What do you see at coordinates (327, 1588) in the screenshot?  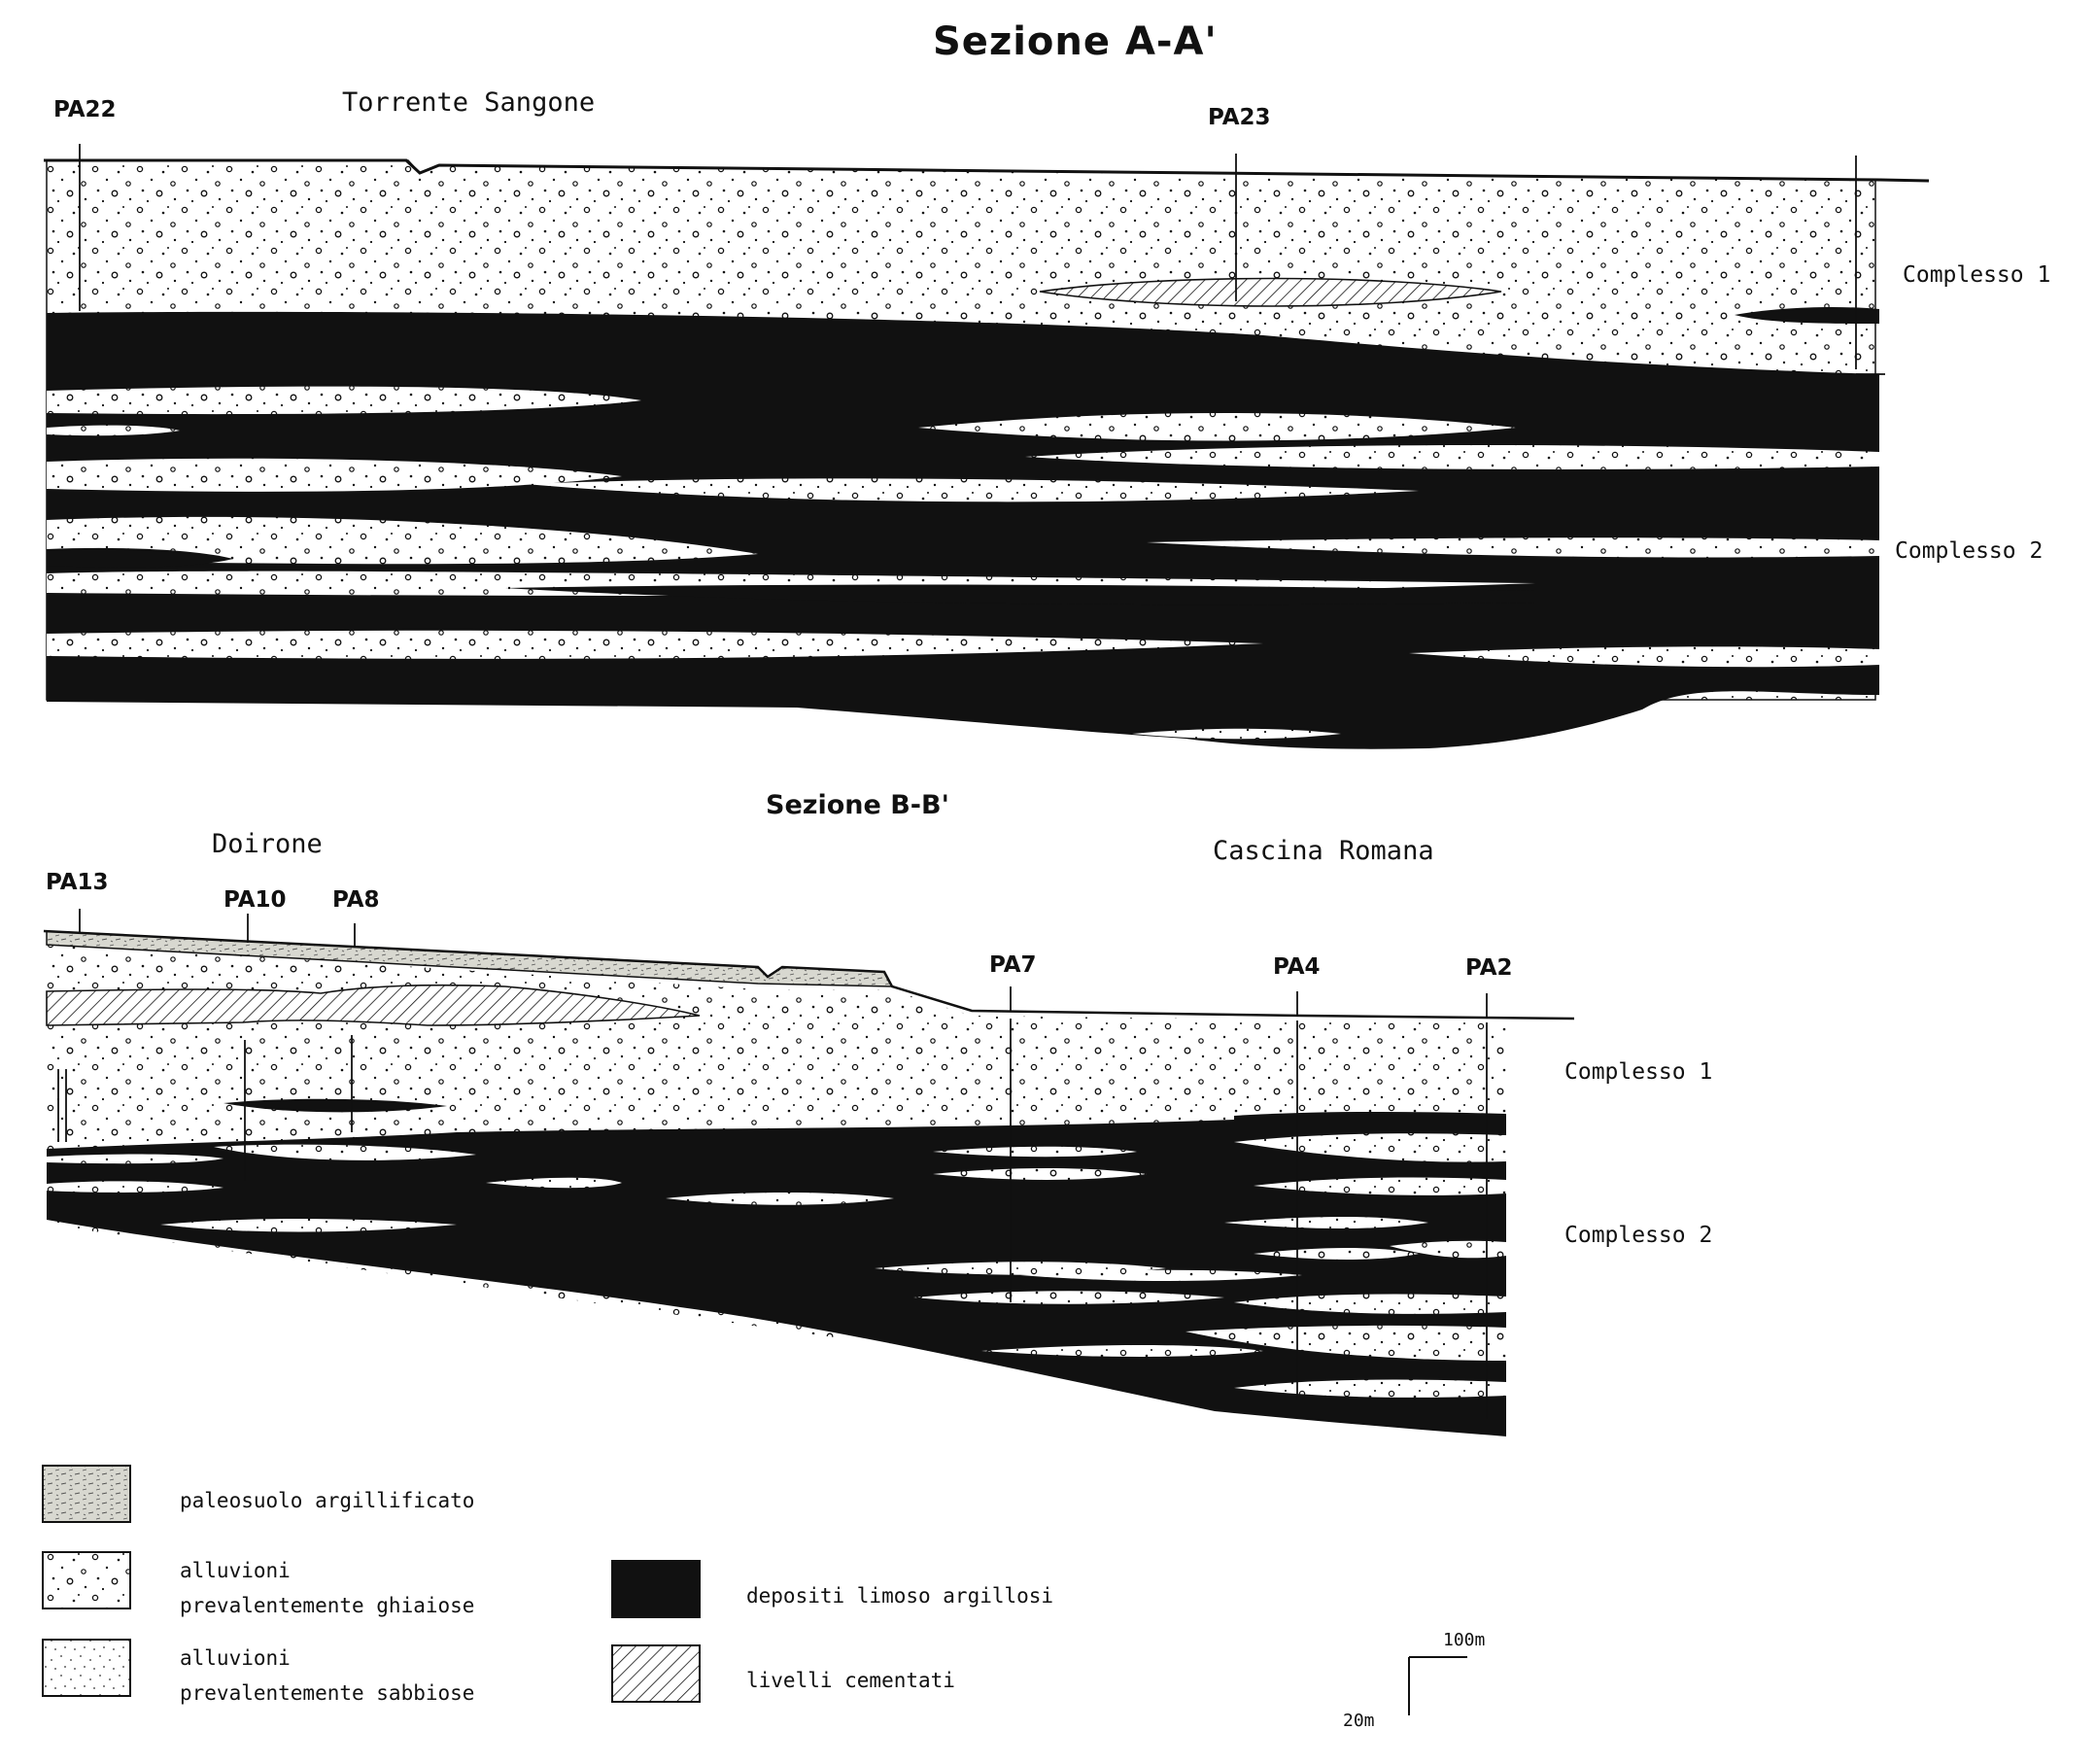 I see `legend-label-gravel: alluvioni prevalentemente ghiaiose` at bounding box center [327, 1588].